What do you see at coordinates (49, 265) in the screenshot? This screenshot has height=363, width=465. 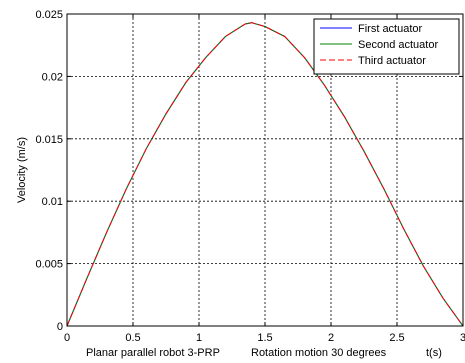 I see `y-tick-label: 0.005` at bounding box center [49, 265].